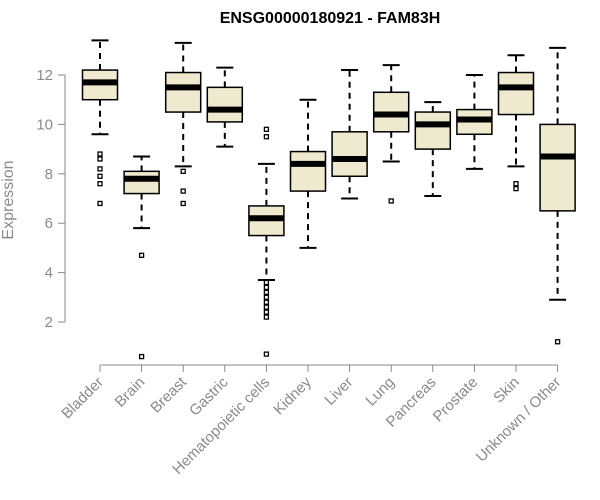 This screenshot has width=600, height=500. What do you see at coordinates (8, 199) in the screenshot?
I see `y-axis-label: Expression` at bounding box center [8, 199].